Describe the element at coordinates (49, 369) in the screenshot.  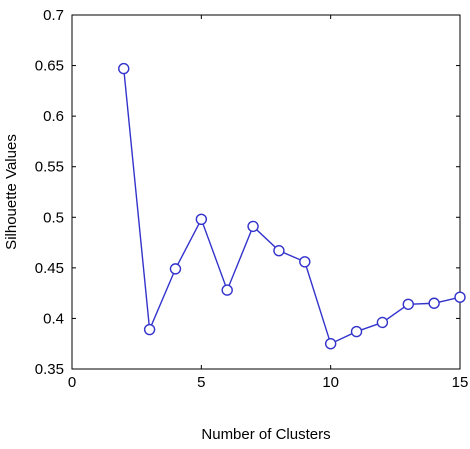
I see `y-tick-label: 0.35` at that location.